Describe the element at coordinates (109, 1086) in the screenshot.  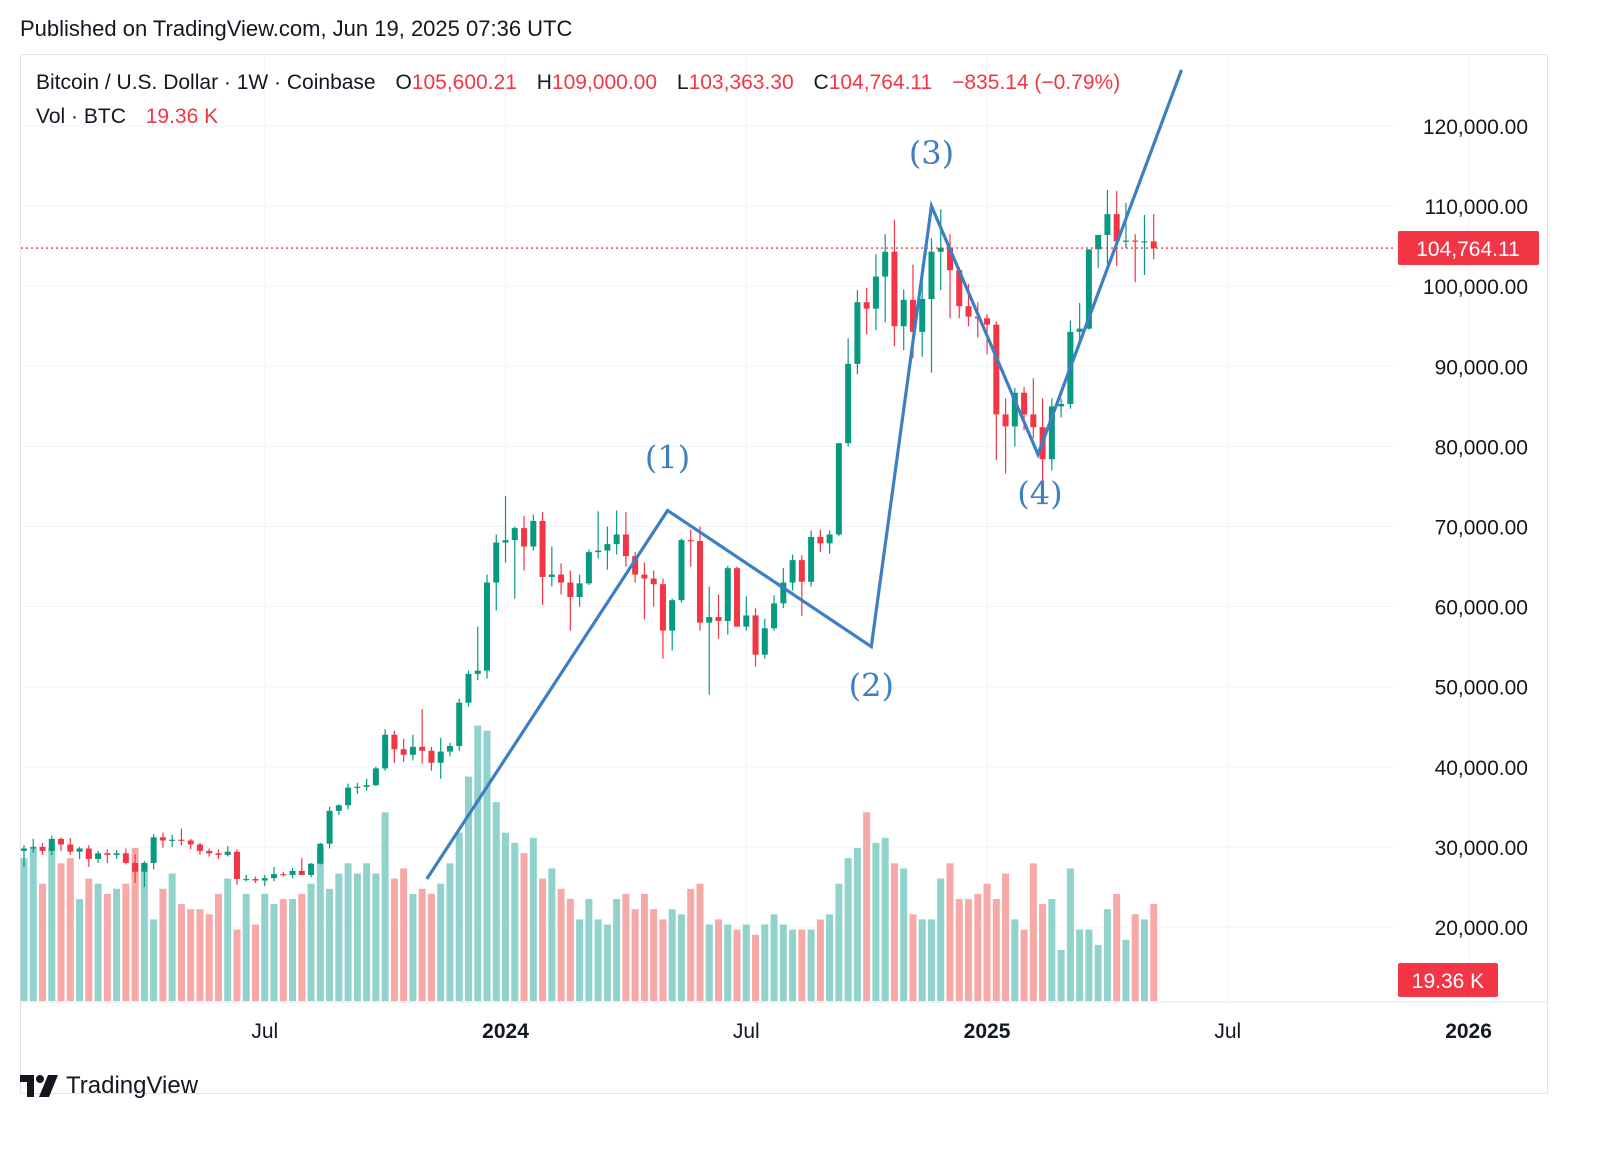
I see `footer-brand: TradingView` at that location.